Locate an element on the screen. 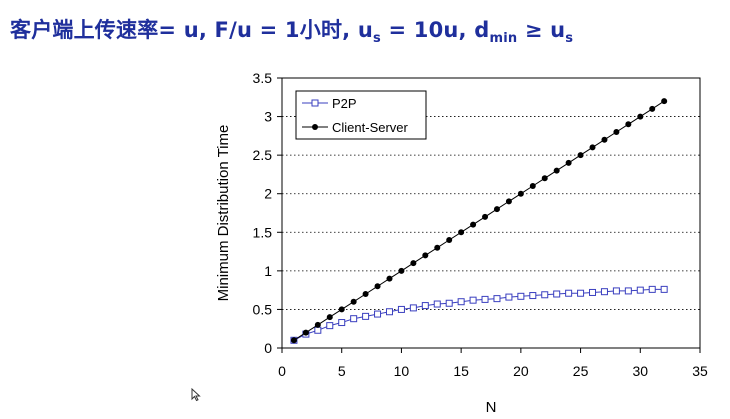 The image size is (730, 419). y-tick-label-0: 0 is located at coordinates (268, 348).